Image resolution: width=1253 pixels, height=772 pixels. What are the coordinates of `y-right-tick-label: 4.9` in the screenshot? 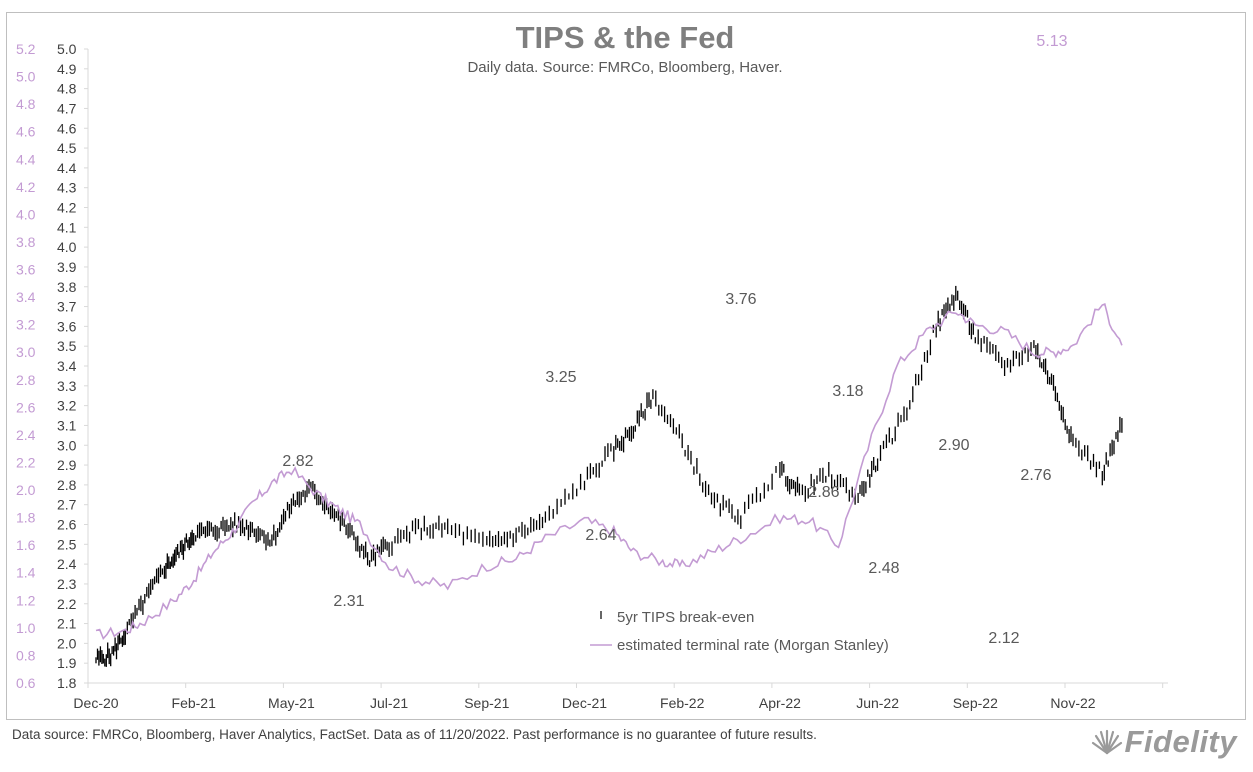 It's located at (67, 69).